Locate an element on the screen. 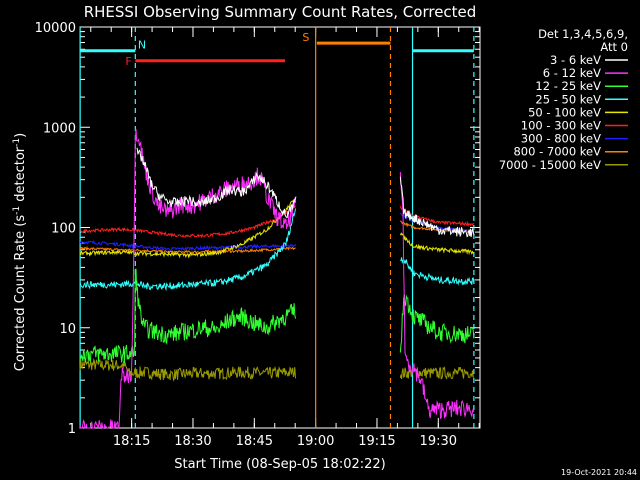 The height and width of the screenshot is (480, 640). legend-label: 6 - 12 keV is located at coordinates (572, 73).